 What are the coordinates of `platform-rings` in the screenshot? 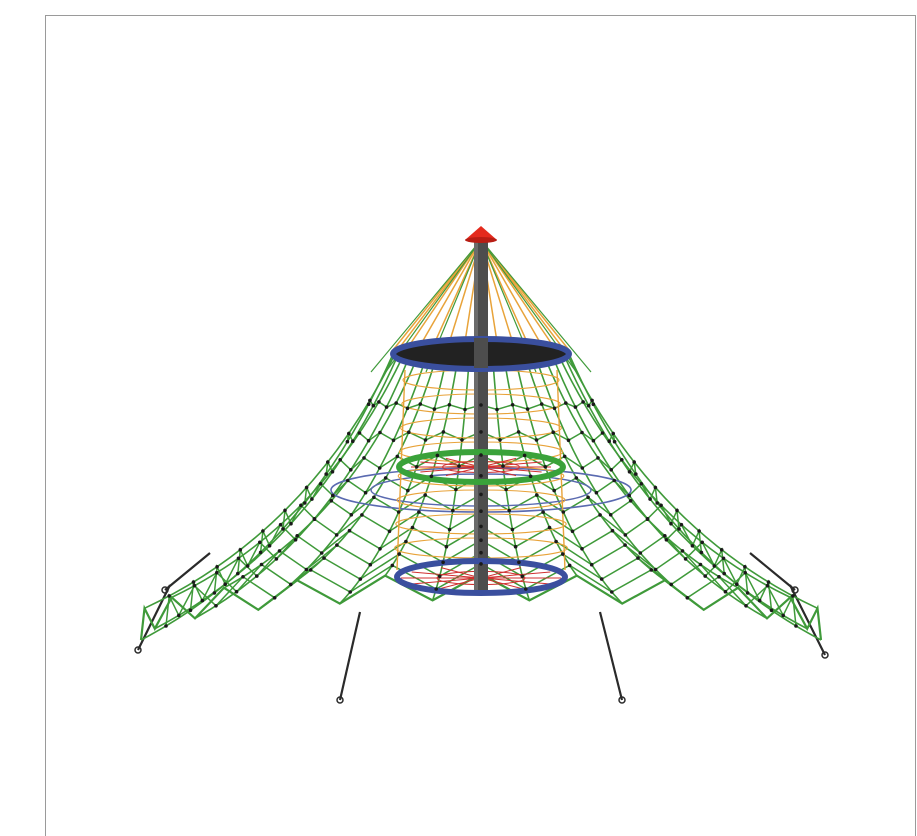 It's located at (481, 466).